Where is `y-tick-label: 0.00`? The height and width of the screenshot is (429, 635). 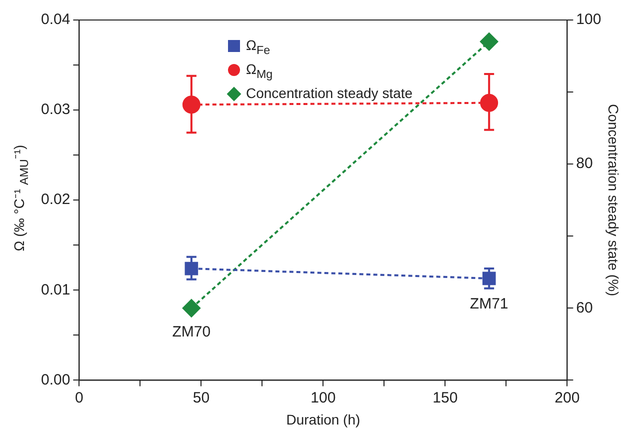 y-tick-label: 0.00 is located at coordinates (55, 379).